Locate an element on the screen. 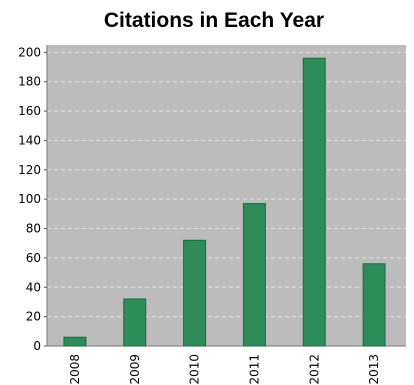 The height and width of the screenshot is (385, 414). y-tick-label: 40 is located at coordinates (33, 287).